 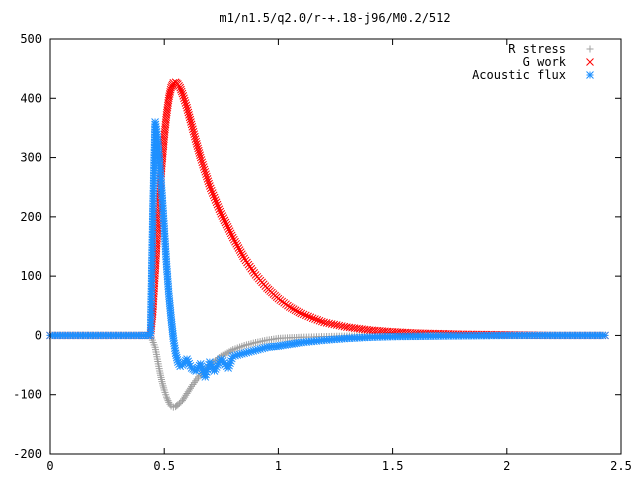 What do you see at coordinates (590, 62) in the screenshot?
I see `legend-marker` at bounding box center [590, 62].